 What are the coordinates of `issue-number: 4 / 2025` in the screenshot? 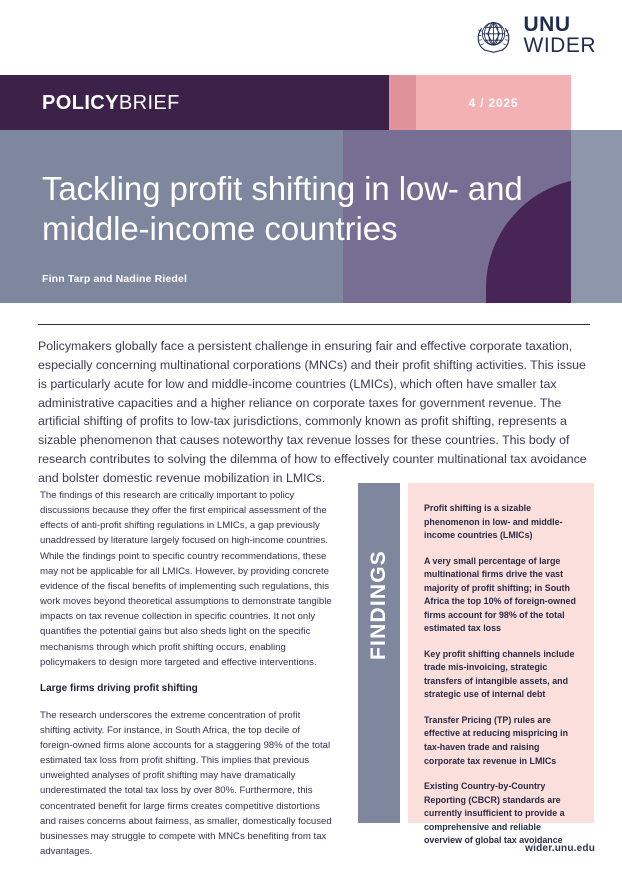 It's located at (493, 103).